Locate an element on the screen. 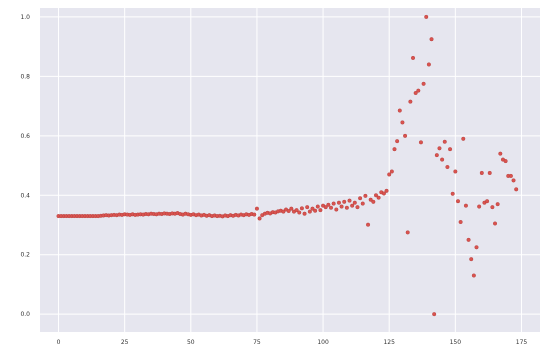  y-tick-label: 1.0 is located at coordinates (25, 17).